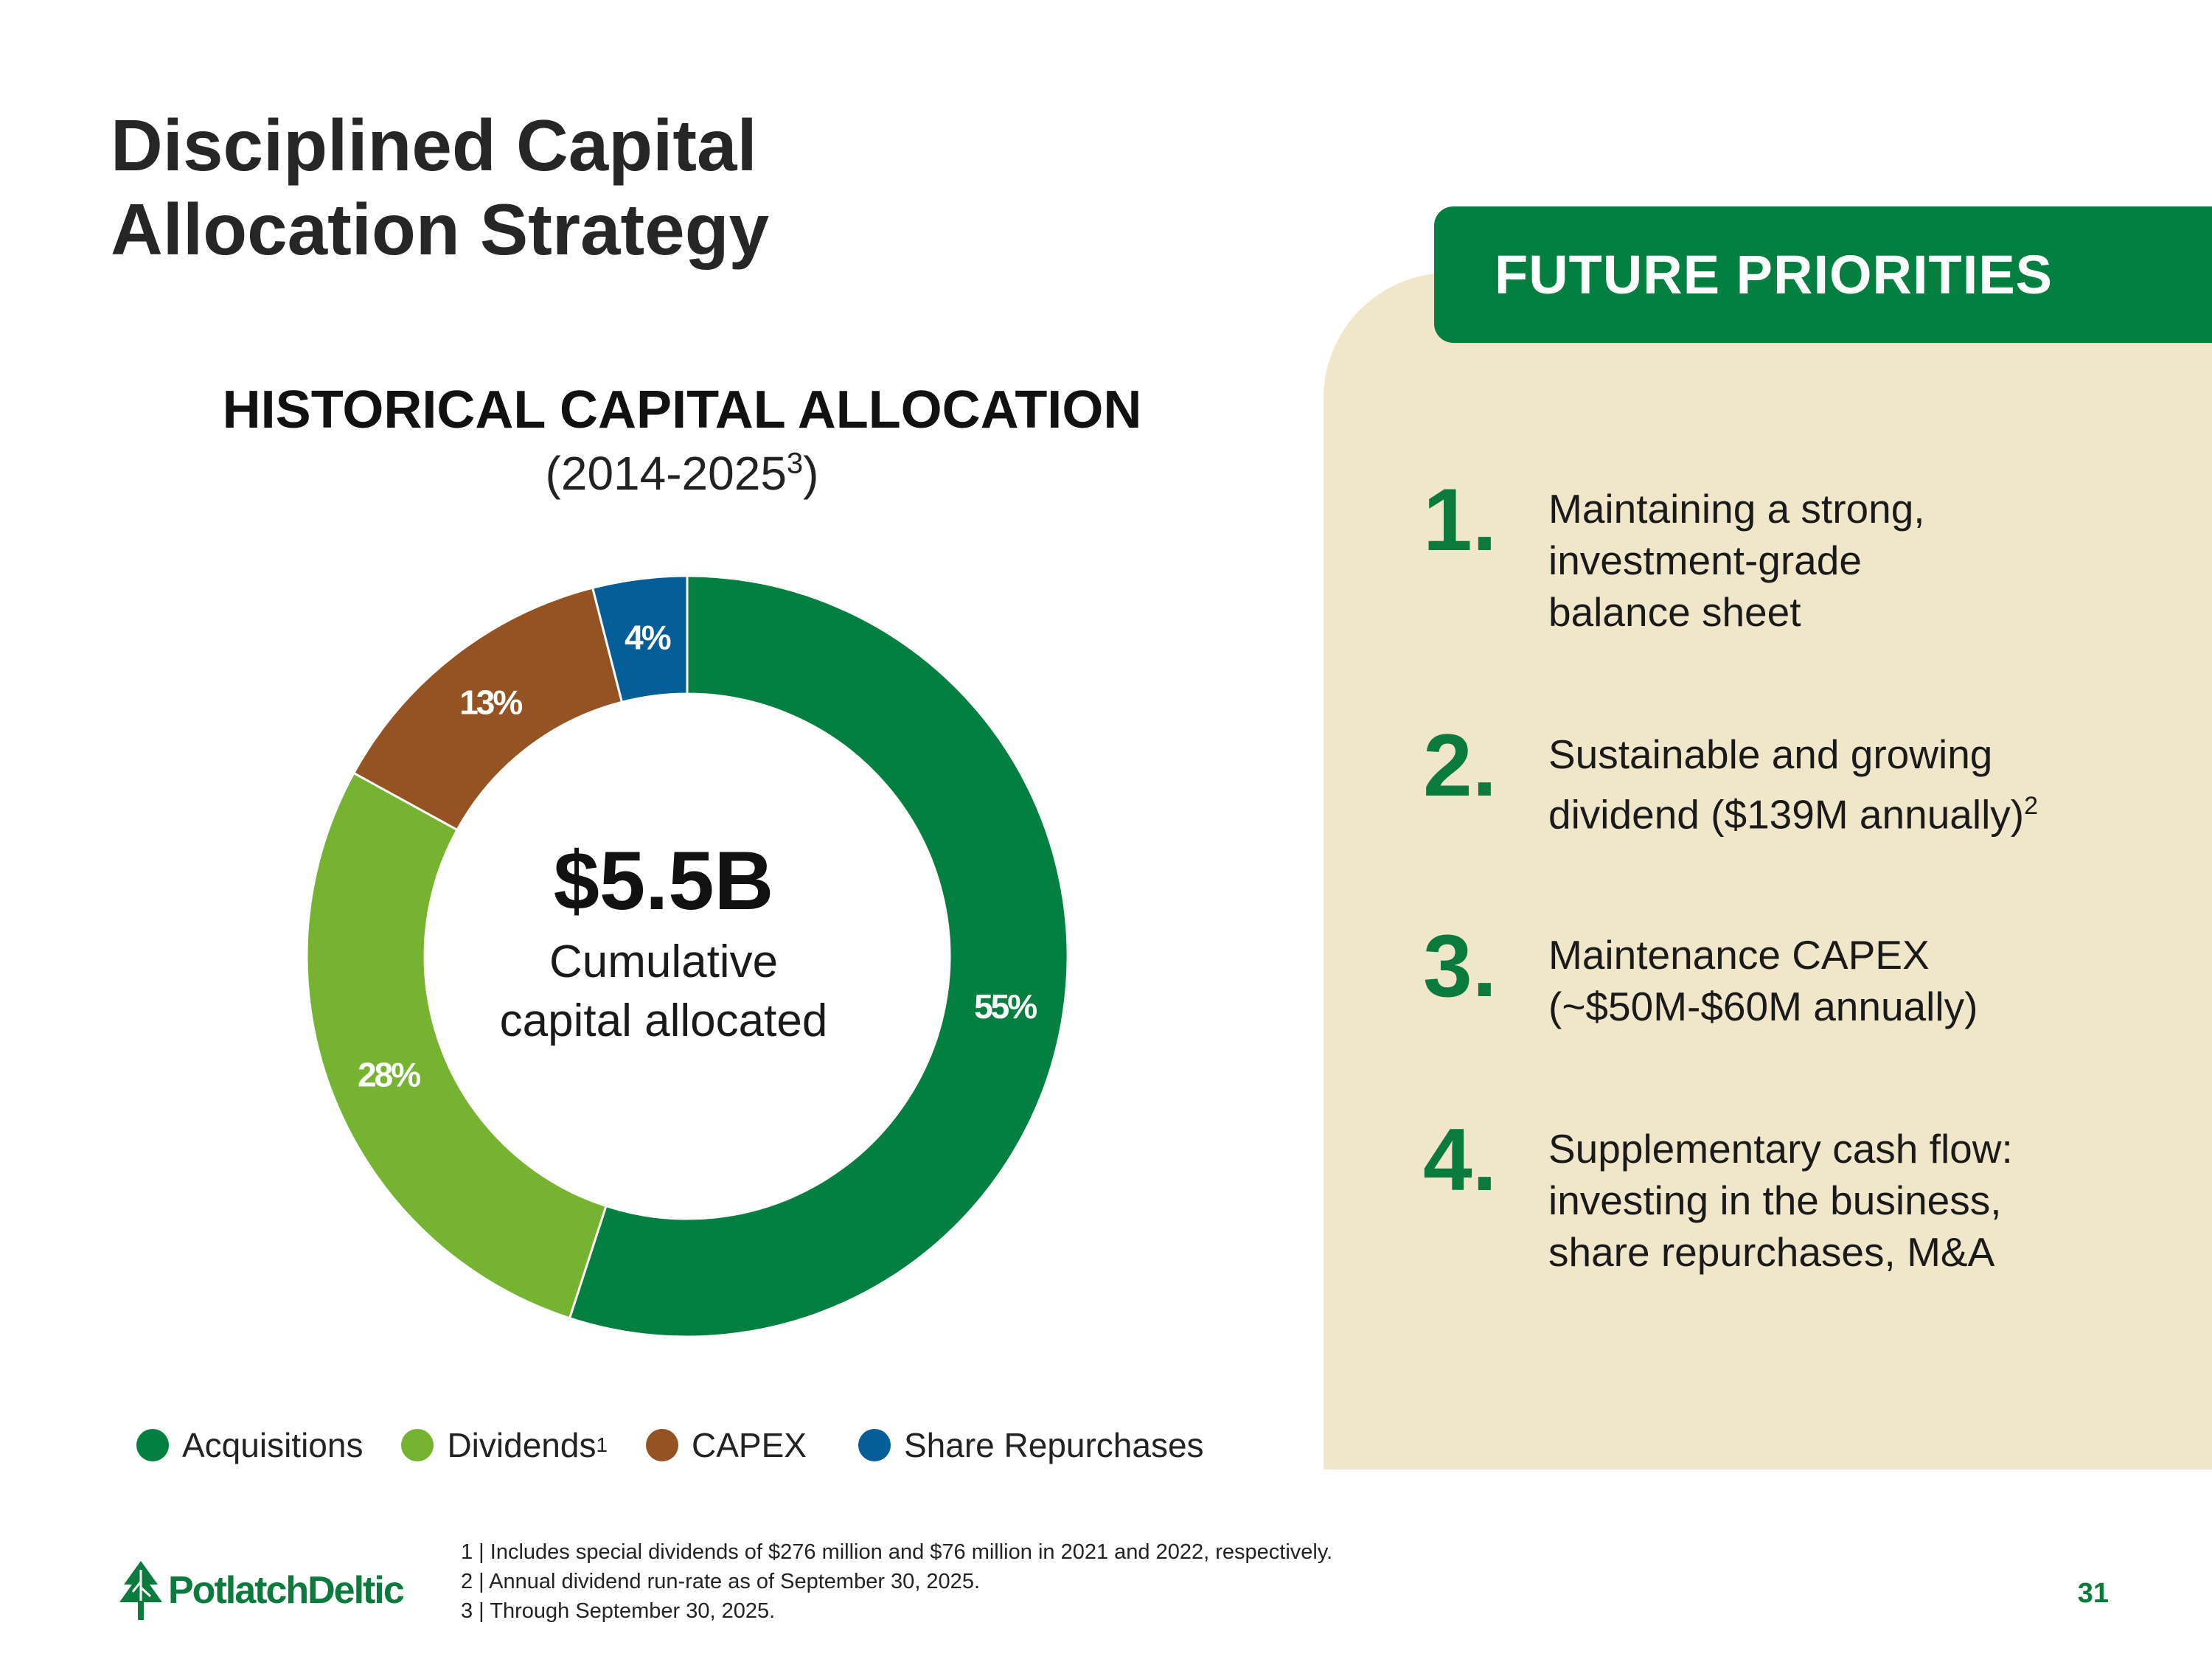 Image resolution: width=2212 pixels, height=1659 pixels. Describe the element at coordinates (1053, 1445) in the screenshot. I see `legend-label: Share Repurchases` at that location.